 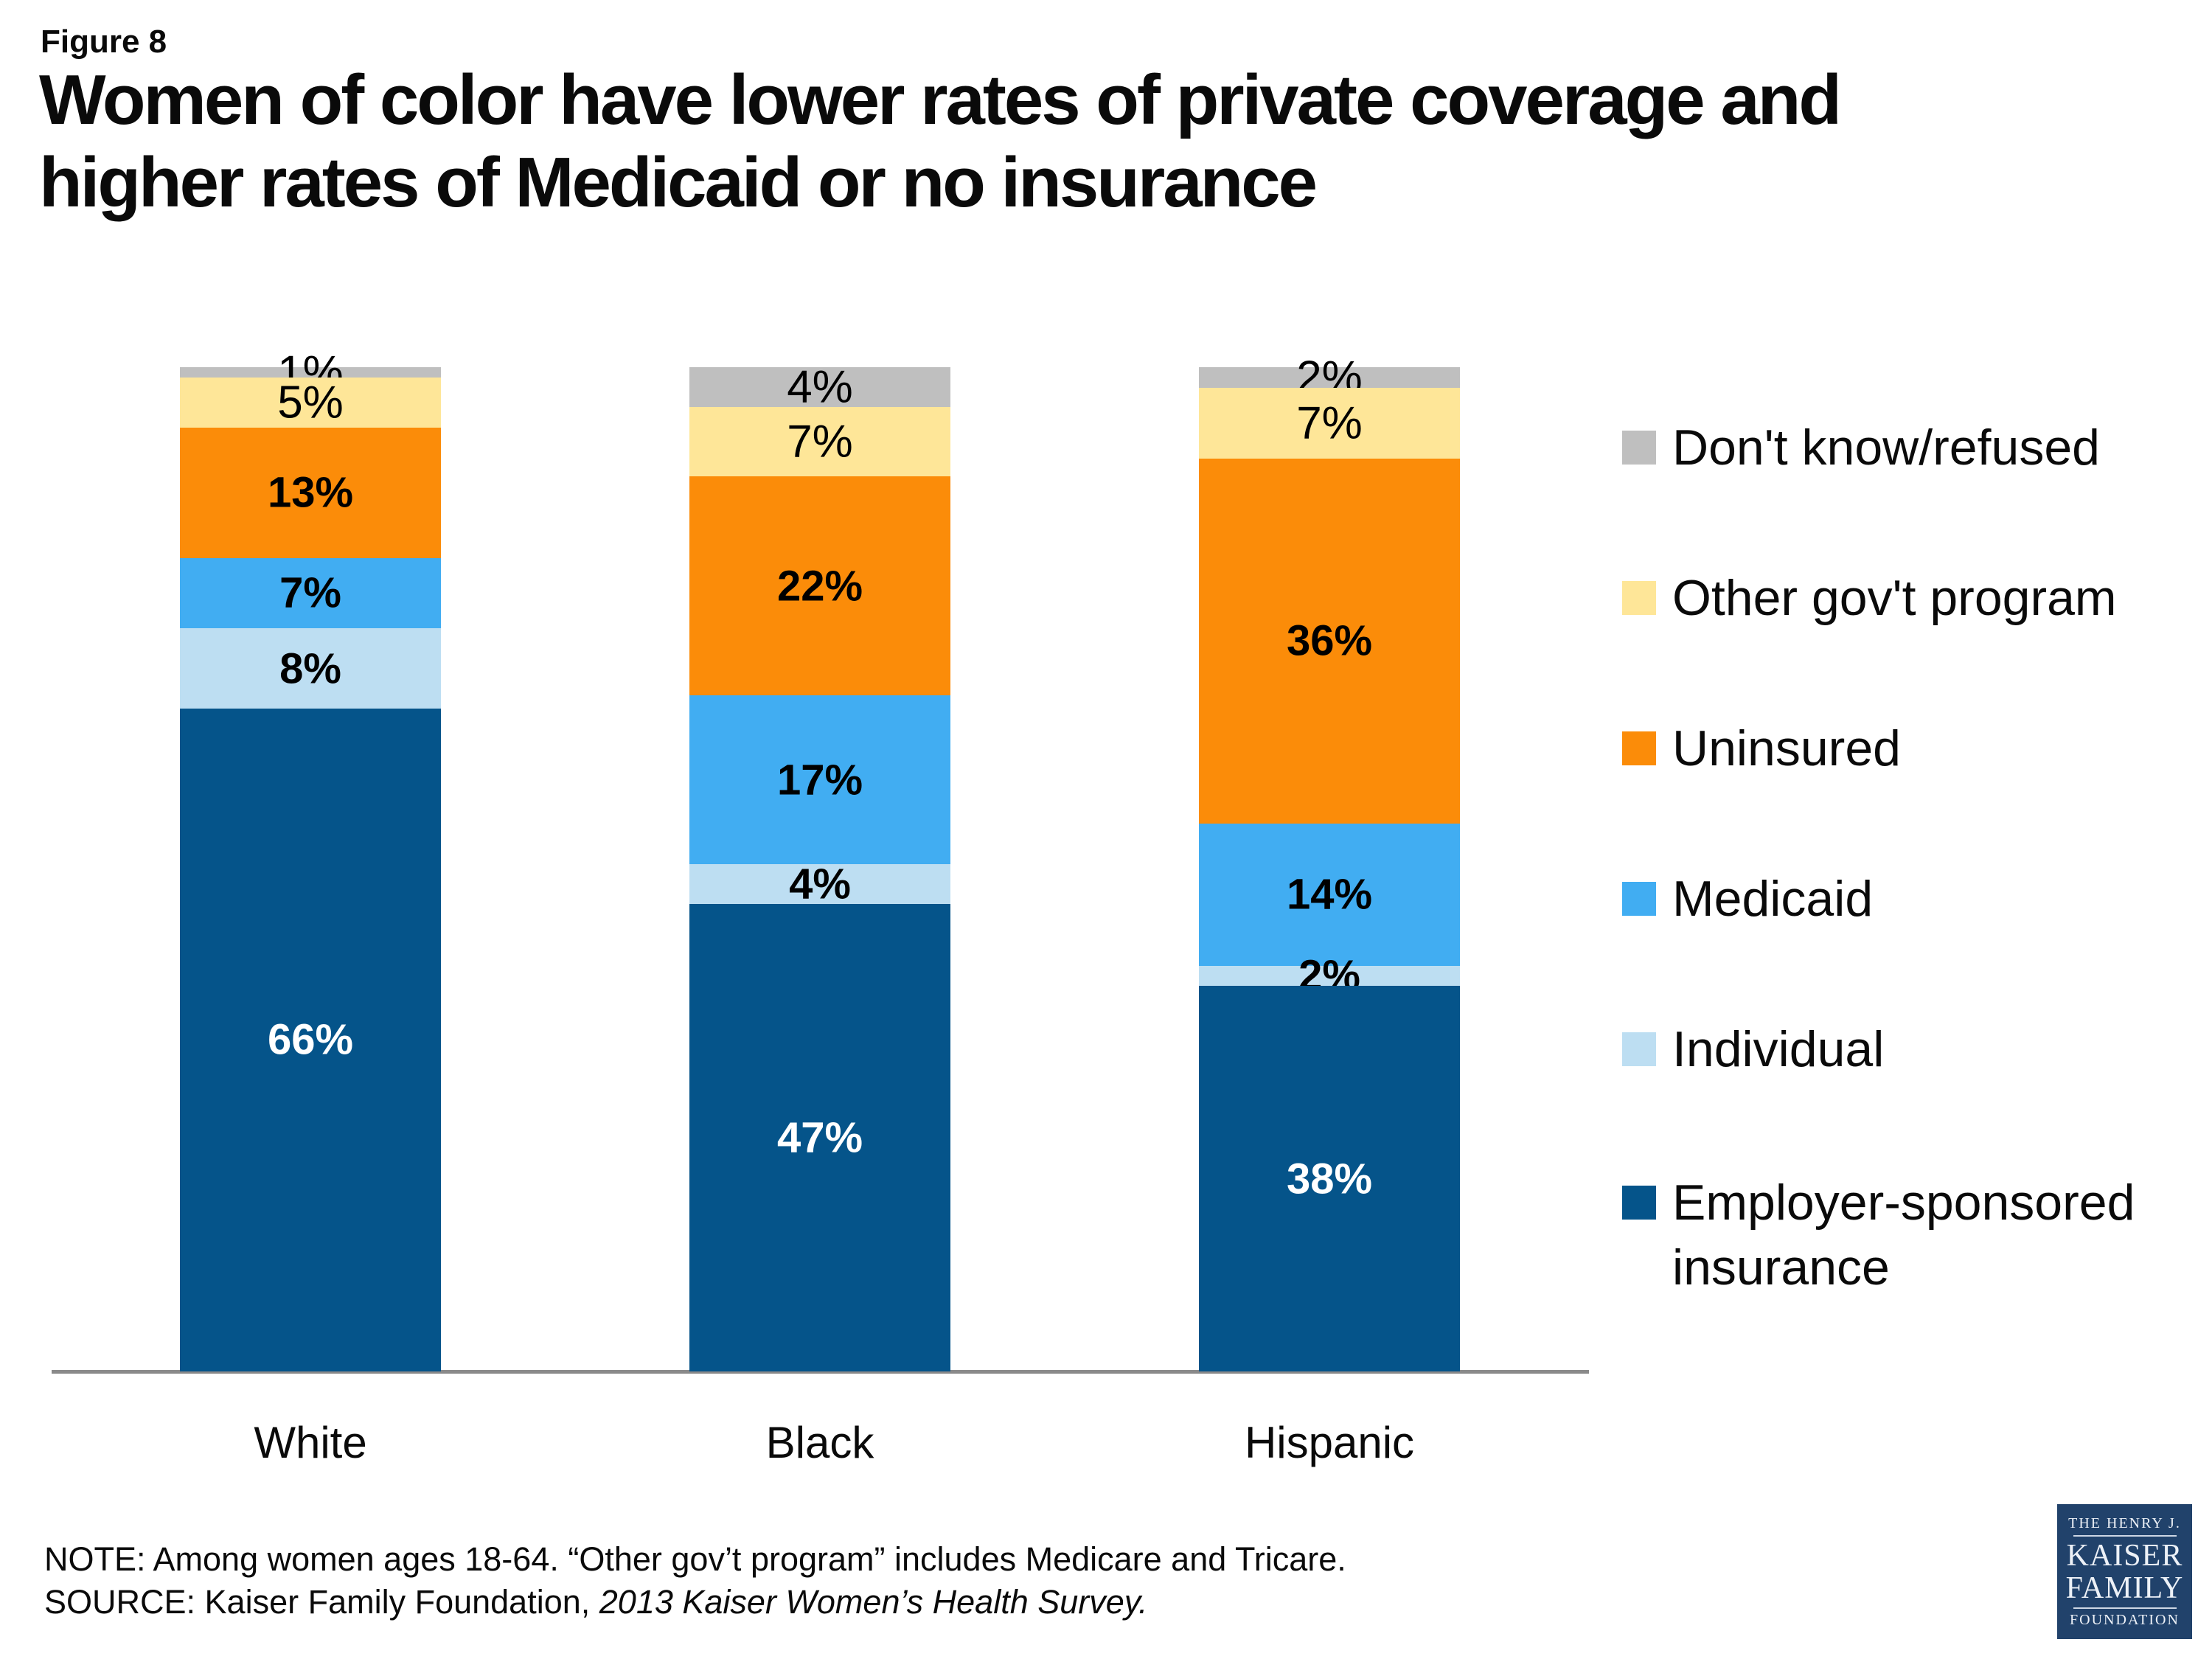 I want to click on segment-value-label: 66%, so click(x=310, y=1039).